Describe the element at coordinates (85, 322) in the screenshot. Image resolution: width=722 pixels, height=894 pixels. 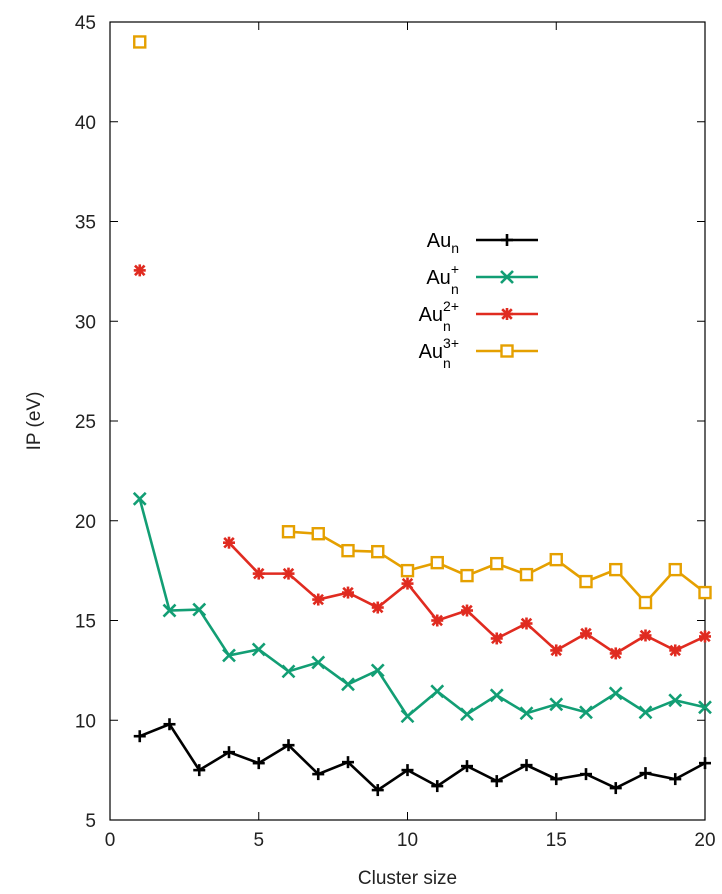
I see `y-tick-label: 30` at that location.